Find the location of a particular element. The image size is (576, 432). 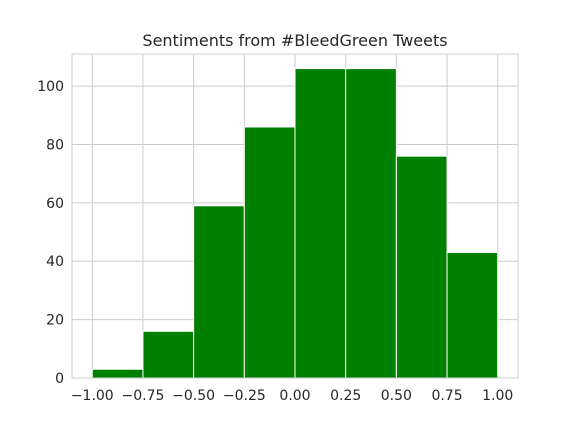

x-tick-labels: −1.00 −0.75 −0.50 −0.25 0.00 0.25 0.50 0.75 1.00 is located at coordinates (292, 396).